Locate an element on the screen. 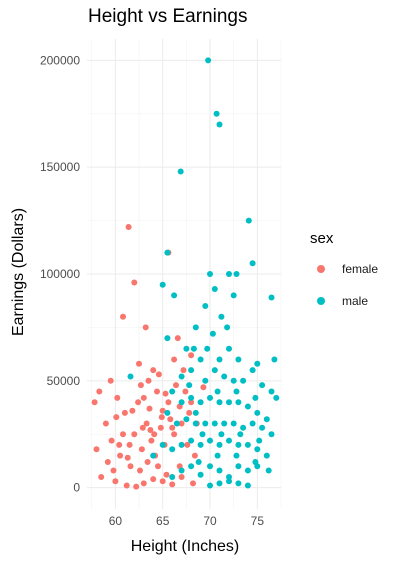  y-tick-label: 50000 is located at coordinates (64, 381).